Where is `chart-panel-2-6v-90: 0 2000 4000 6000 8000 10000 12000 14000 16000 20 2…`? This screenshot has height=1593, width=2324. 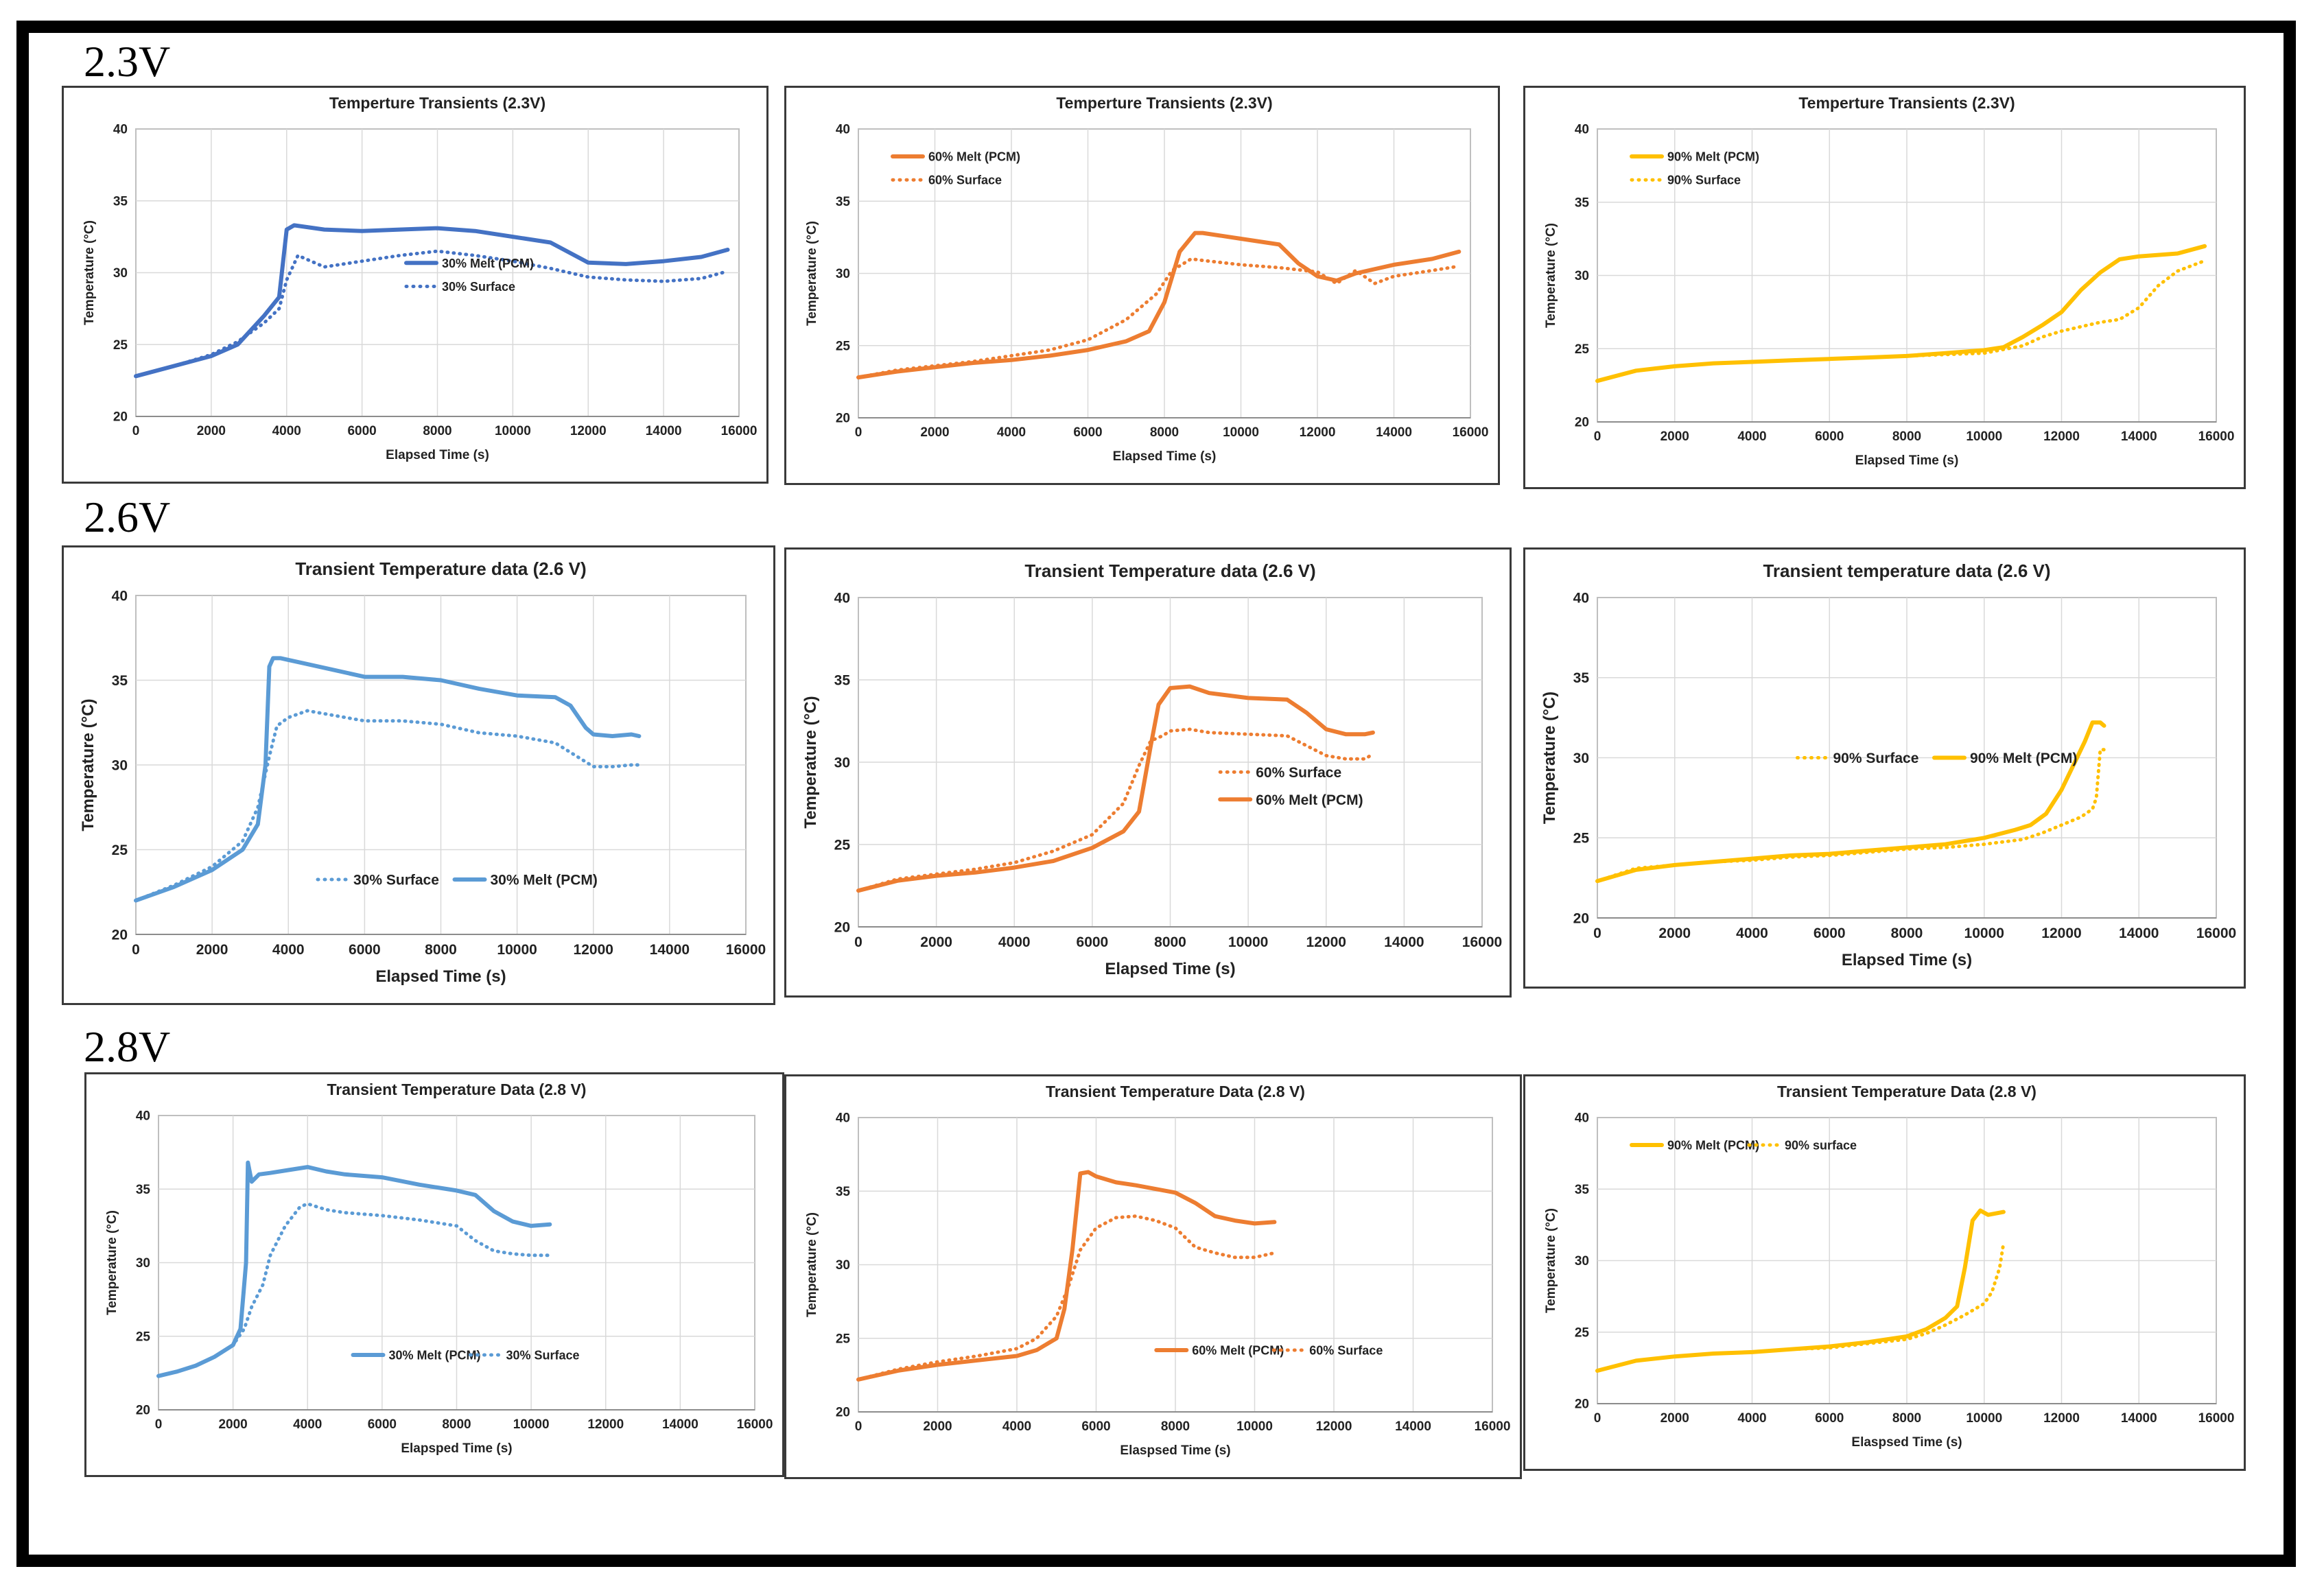 chart-panel-2-6v-90: 0 2000 4000 6000 8000 10000 12000 14000 16000 20 2… is located at coordinates (1885, 768).